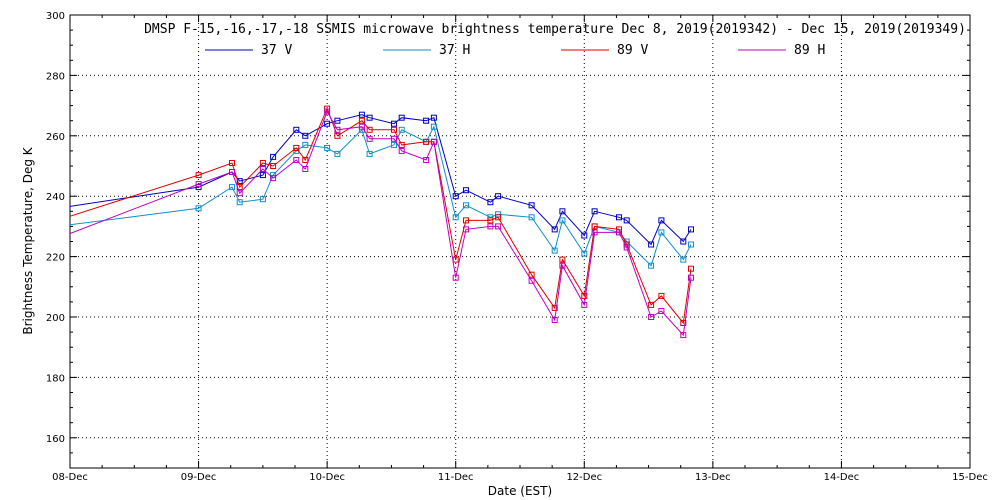 The width and height of the screenshot is (1000, 500). What do you see at coordinates (55, 258) in the screenshot?
I see `y-tick-label: 220` at bounding box center [55, 258].